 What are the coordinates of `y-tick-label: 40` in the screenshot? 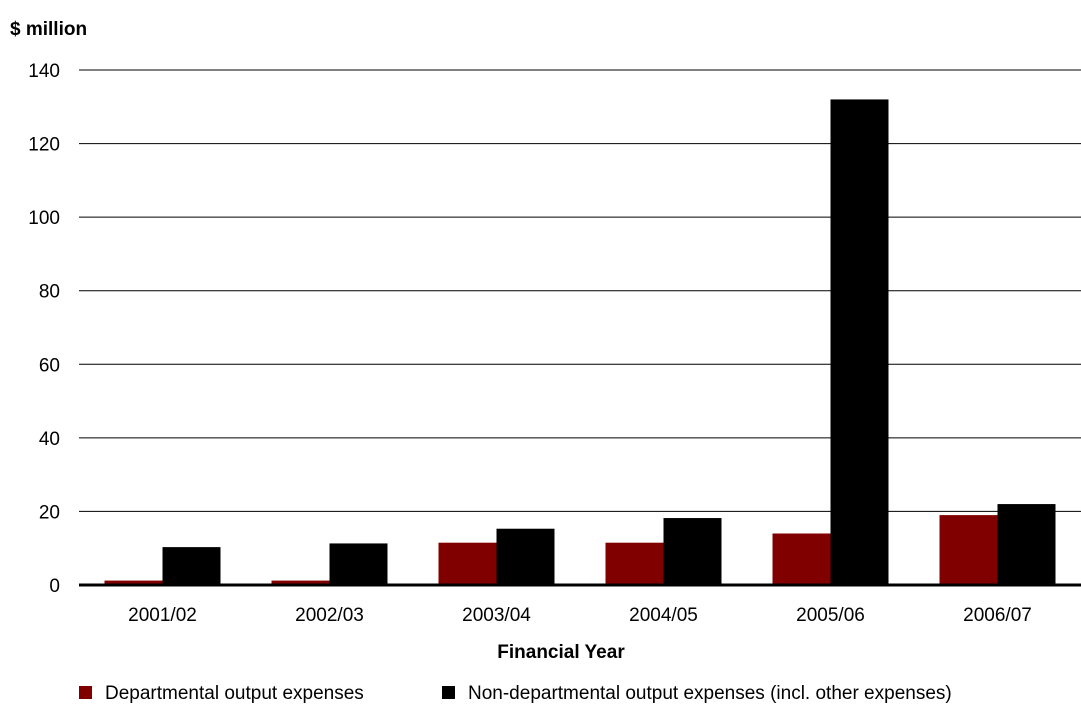 It's located at (49, 439).